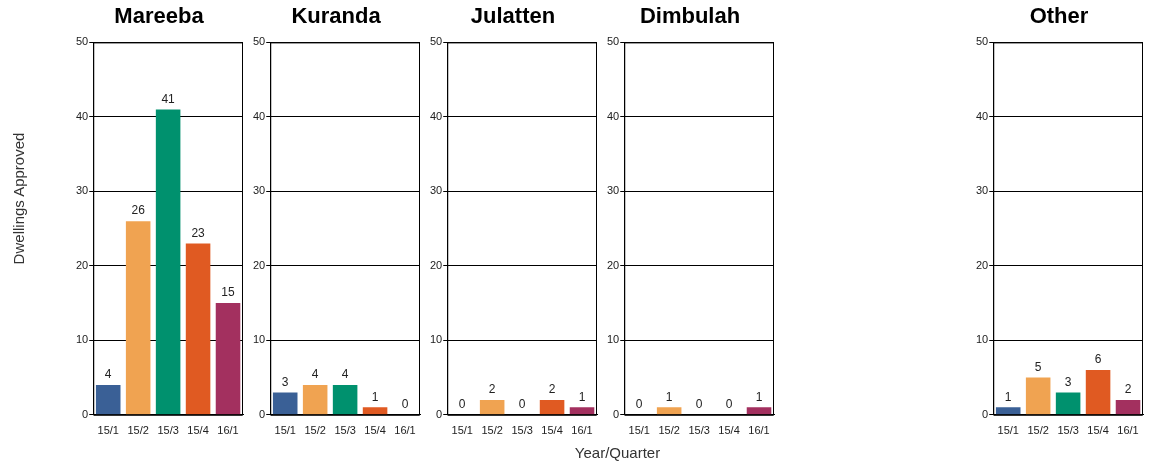 This screenshot has height=470, width=1155. I want to click on chart-title: Dimbulah, so click(690, 16).